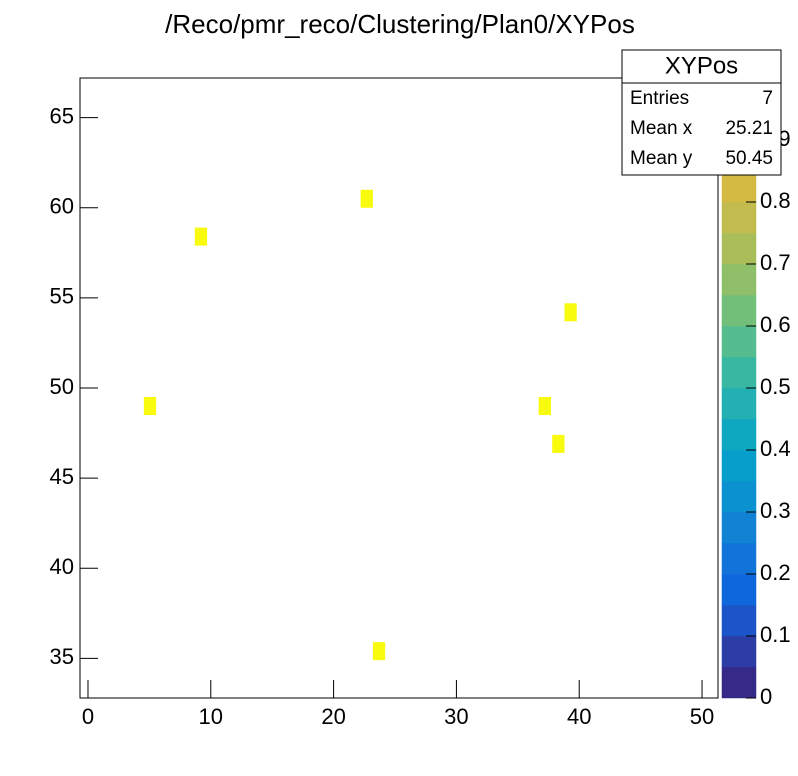 The width and height of the screenshot is (798, 776). Describe the element at coordinates (333, 716) in the screenshot. I see `x-tick-label: 20` at that location.